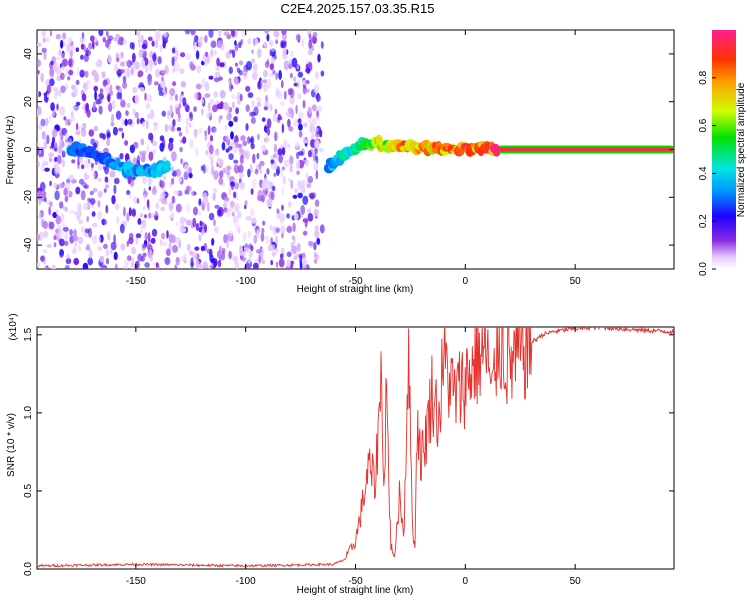  What do you see at coordinates (13, 326) in the screenshot?
I see `snr-y-multiplier: (x10⁴)` at bounding box center [13, 326].